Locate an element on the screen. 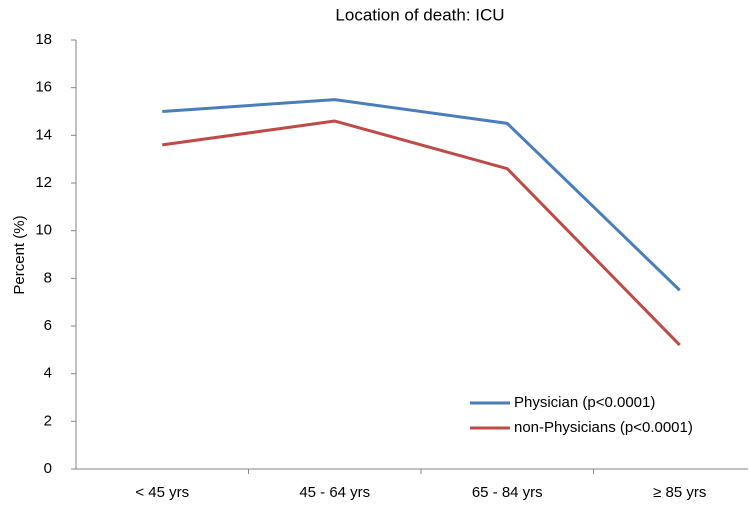 Image resolution: width=750 pixels, height=508 pixels. x-tick-label: < 45 yrs is located at coordinates (162, 492).